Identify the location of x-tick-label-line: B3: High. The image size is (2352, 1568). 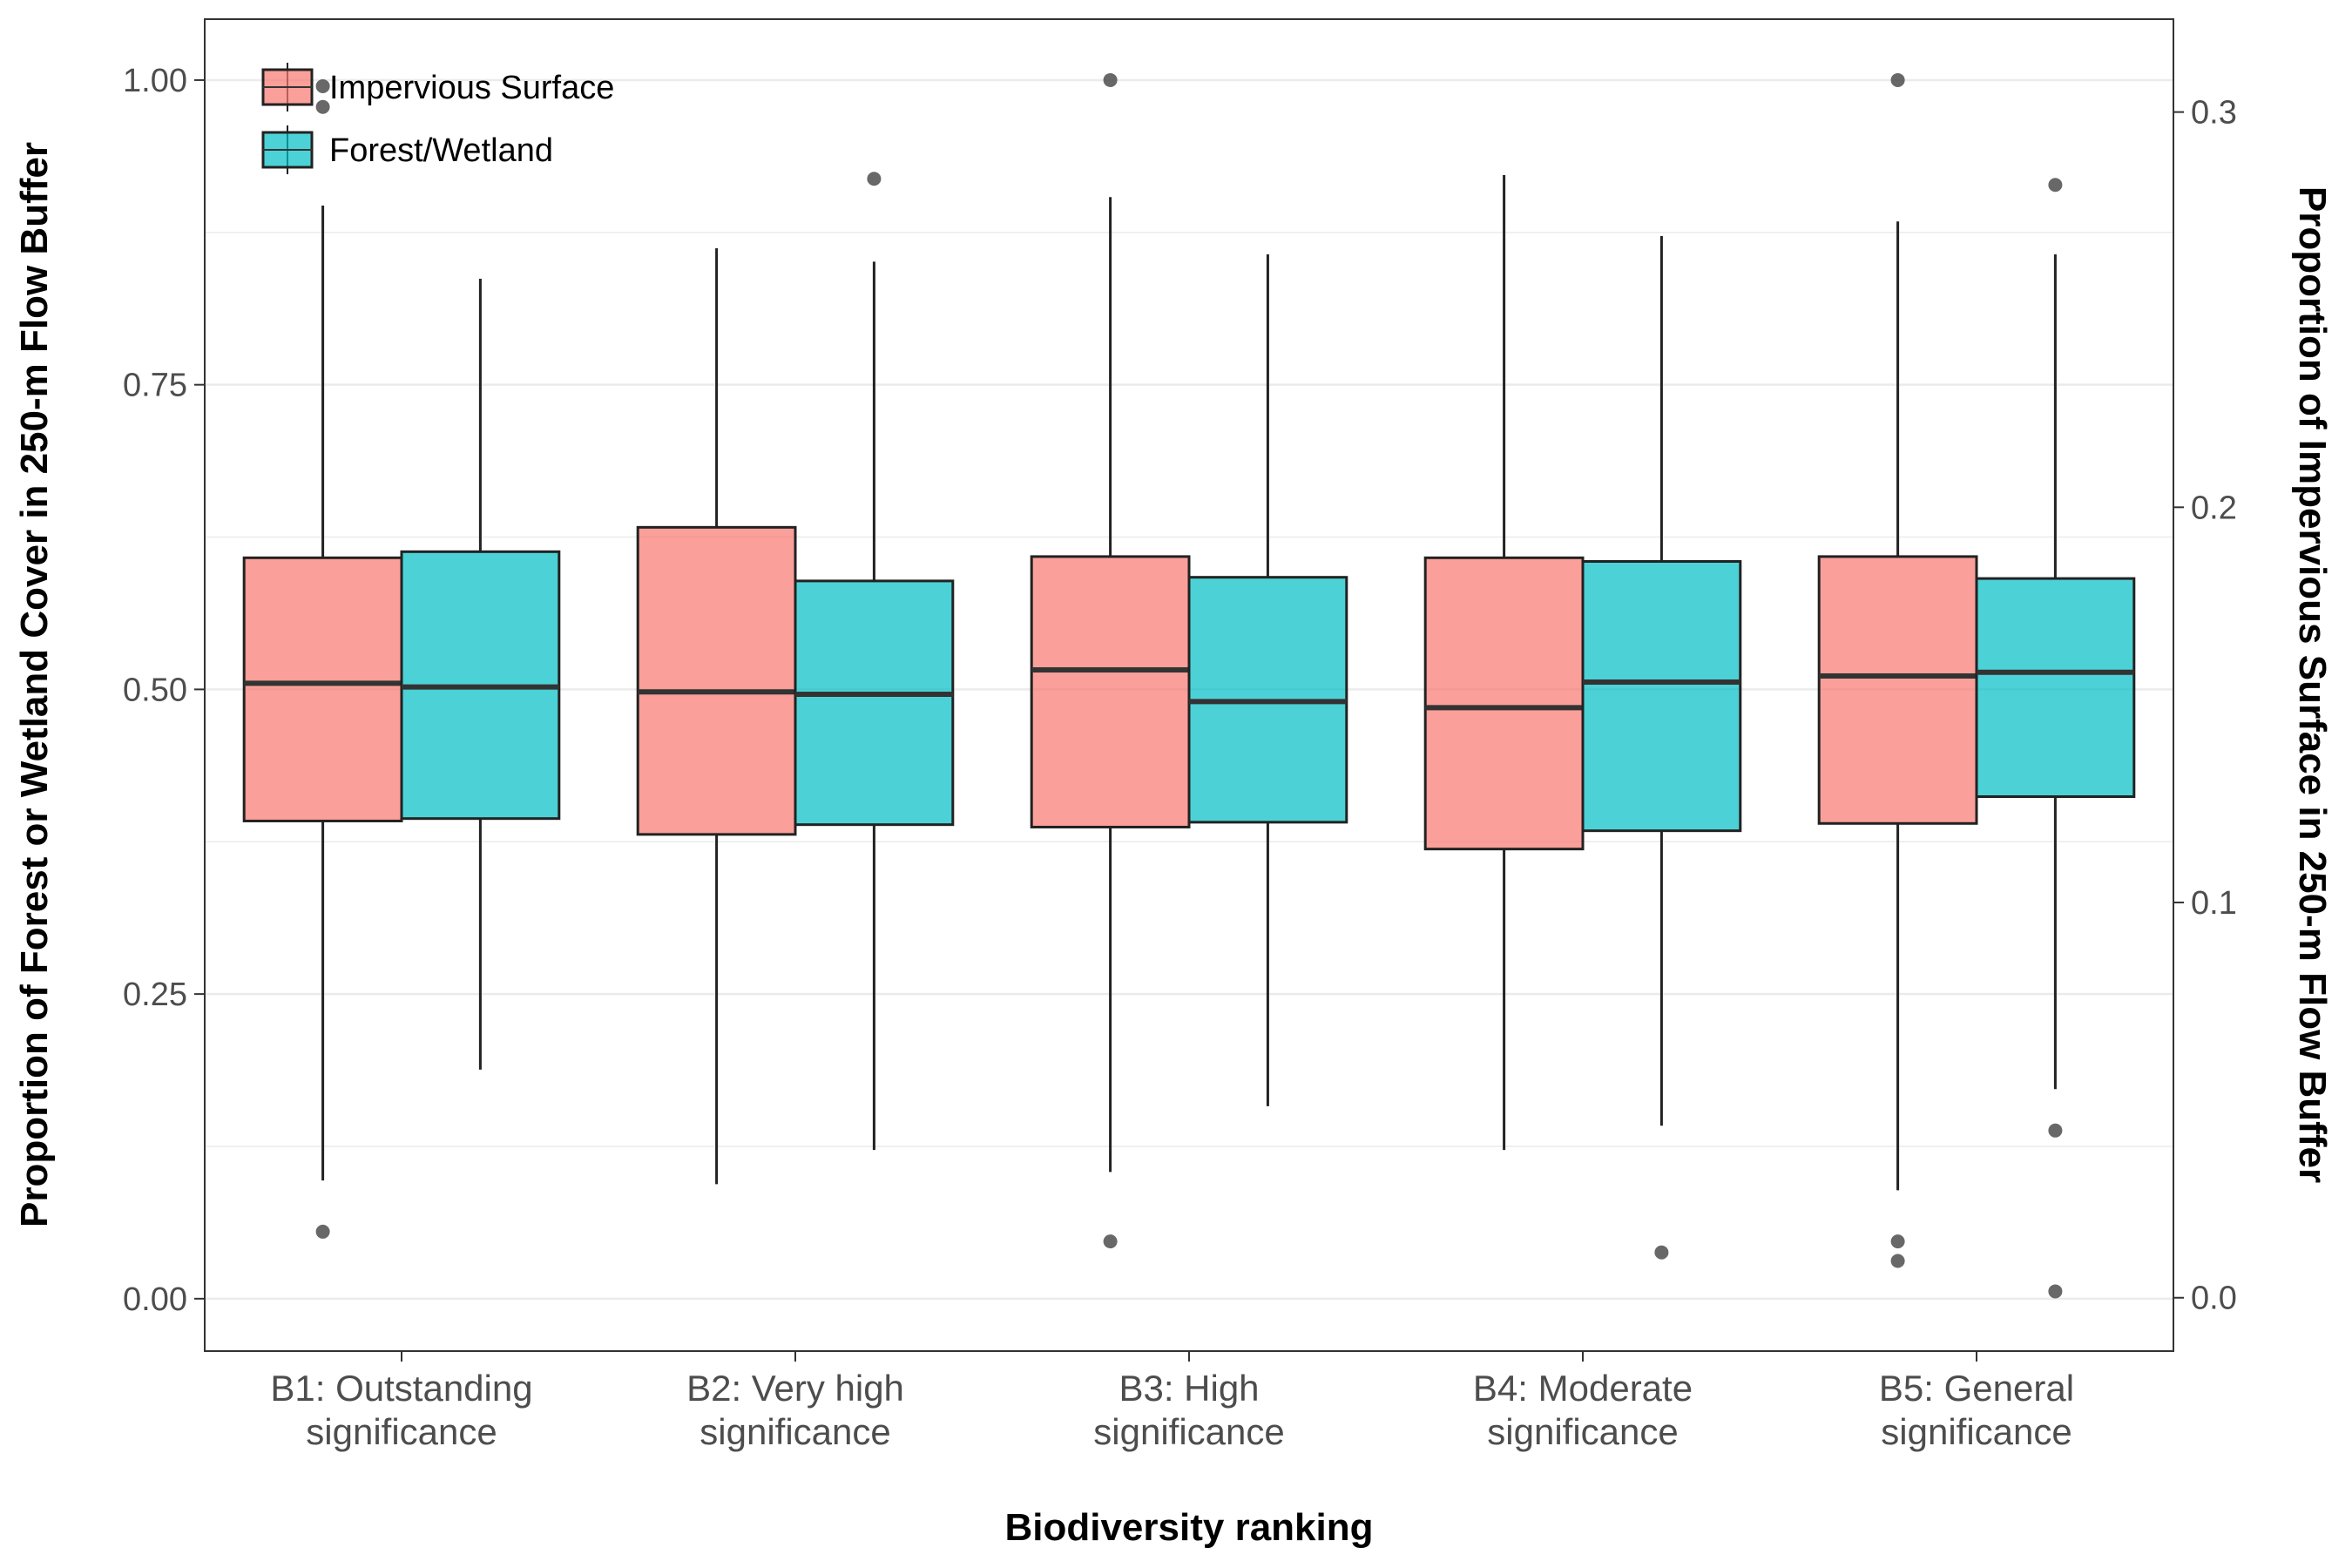
(1189, 1388).